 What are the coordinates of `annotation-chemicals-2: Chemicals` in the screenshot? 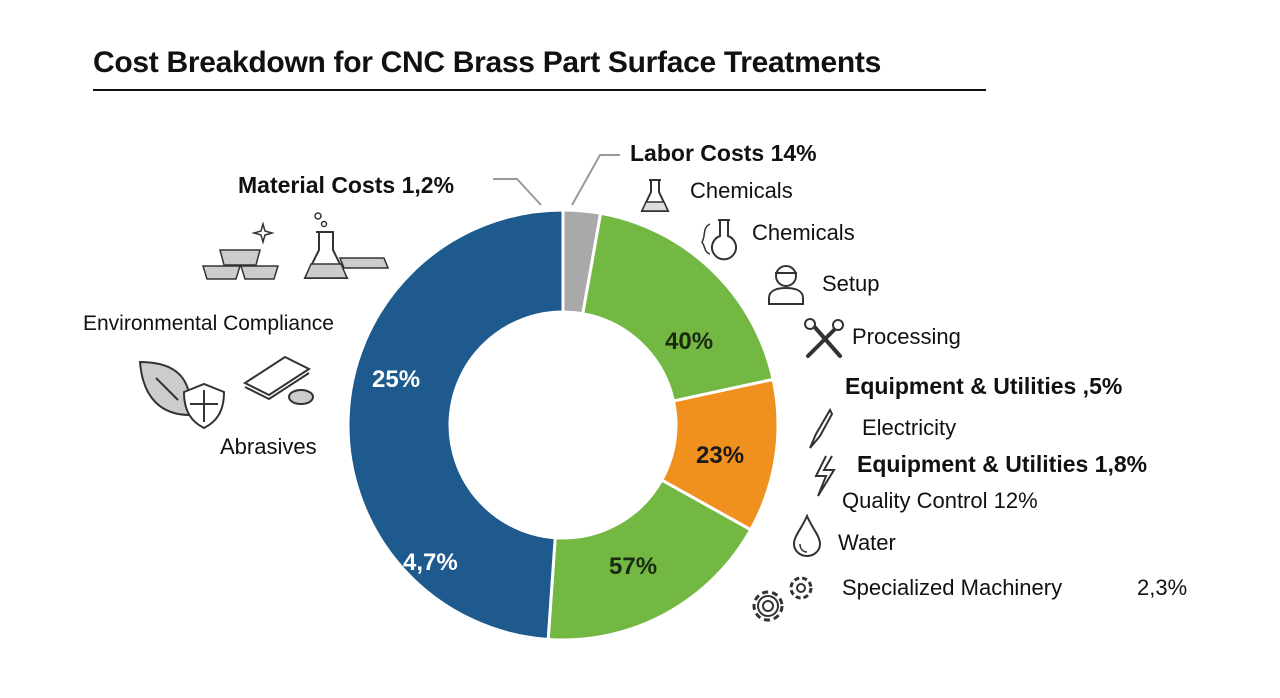 It's located at (803, 232).